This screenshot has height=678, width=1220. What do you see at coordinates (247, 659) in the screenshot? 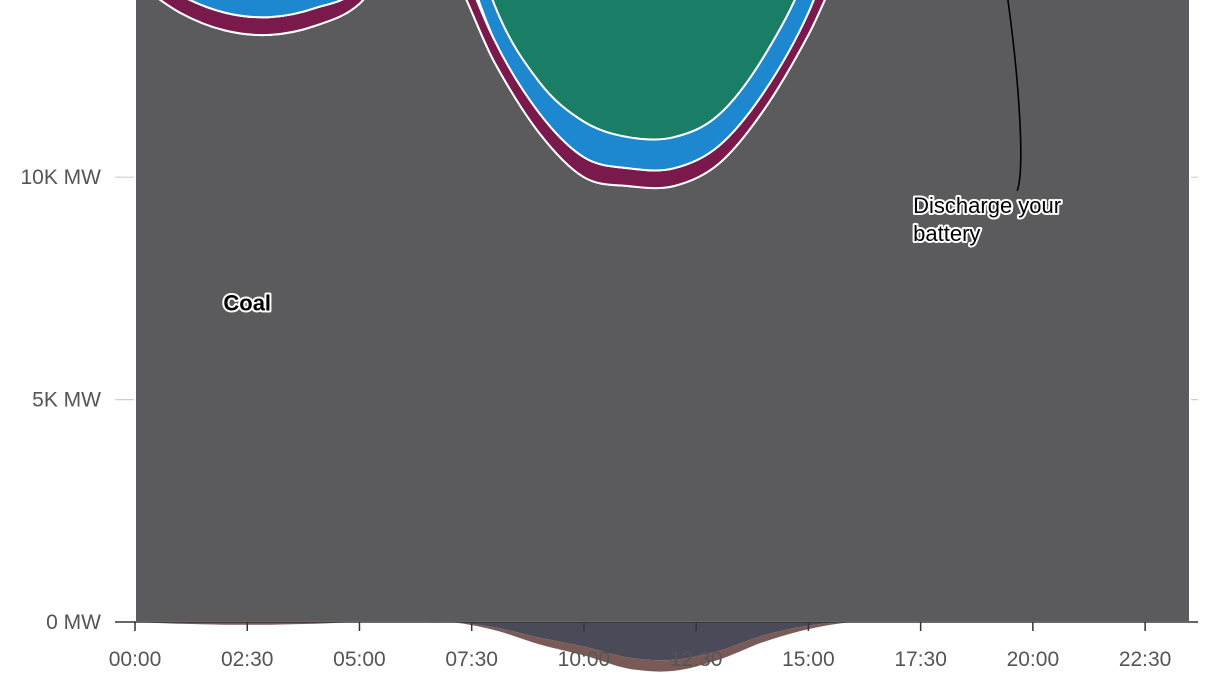
I see `x-tick-label: 02:30` at bounding box center [247, 659].